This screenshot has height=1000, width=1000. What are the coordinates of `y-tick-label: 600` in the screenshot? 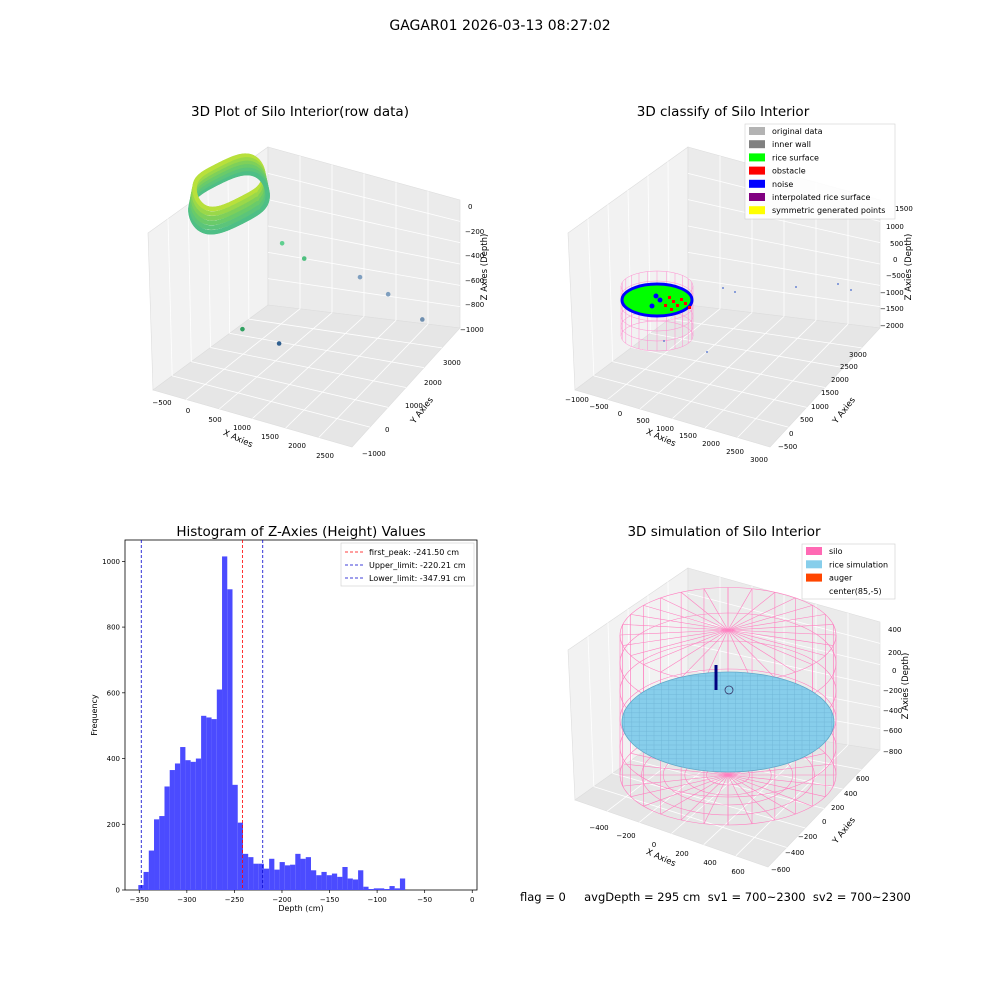 It's located at (113, 693).